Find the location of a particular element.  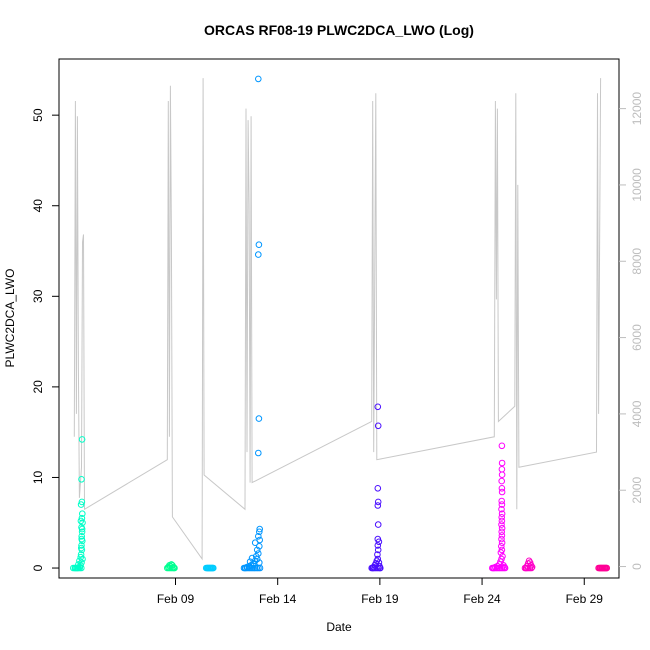

y-tick-label: 30 is located at coordinates (38, 296).